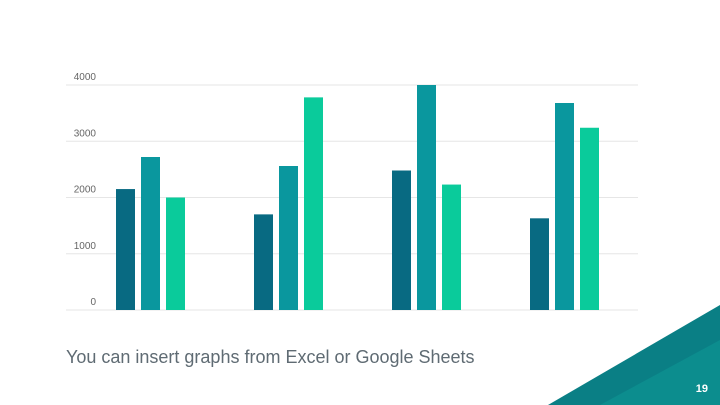 This screenshot has width=720, height=405. What do you see at coordinates (93, 302) in the screenshot?
I see `y-tick-label: 0` at bounding box center [93, 302].